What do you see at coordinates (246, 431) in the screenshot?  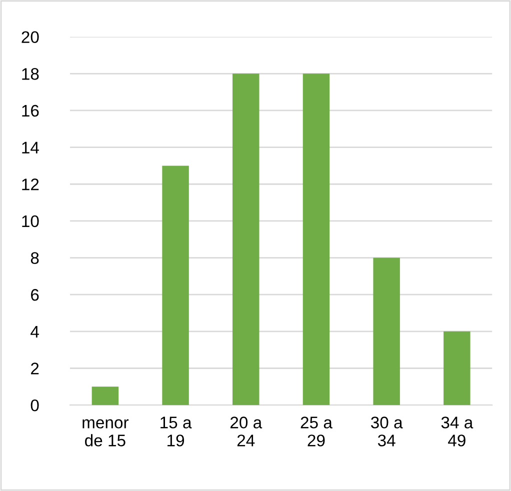 I see `x-tick-label: 20 a 24` at bounding box center [246, 431].